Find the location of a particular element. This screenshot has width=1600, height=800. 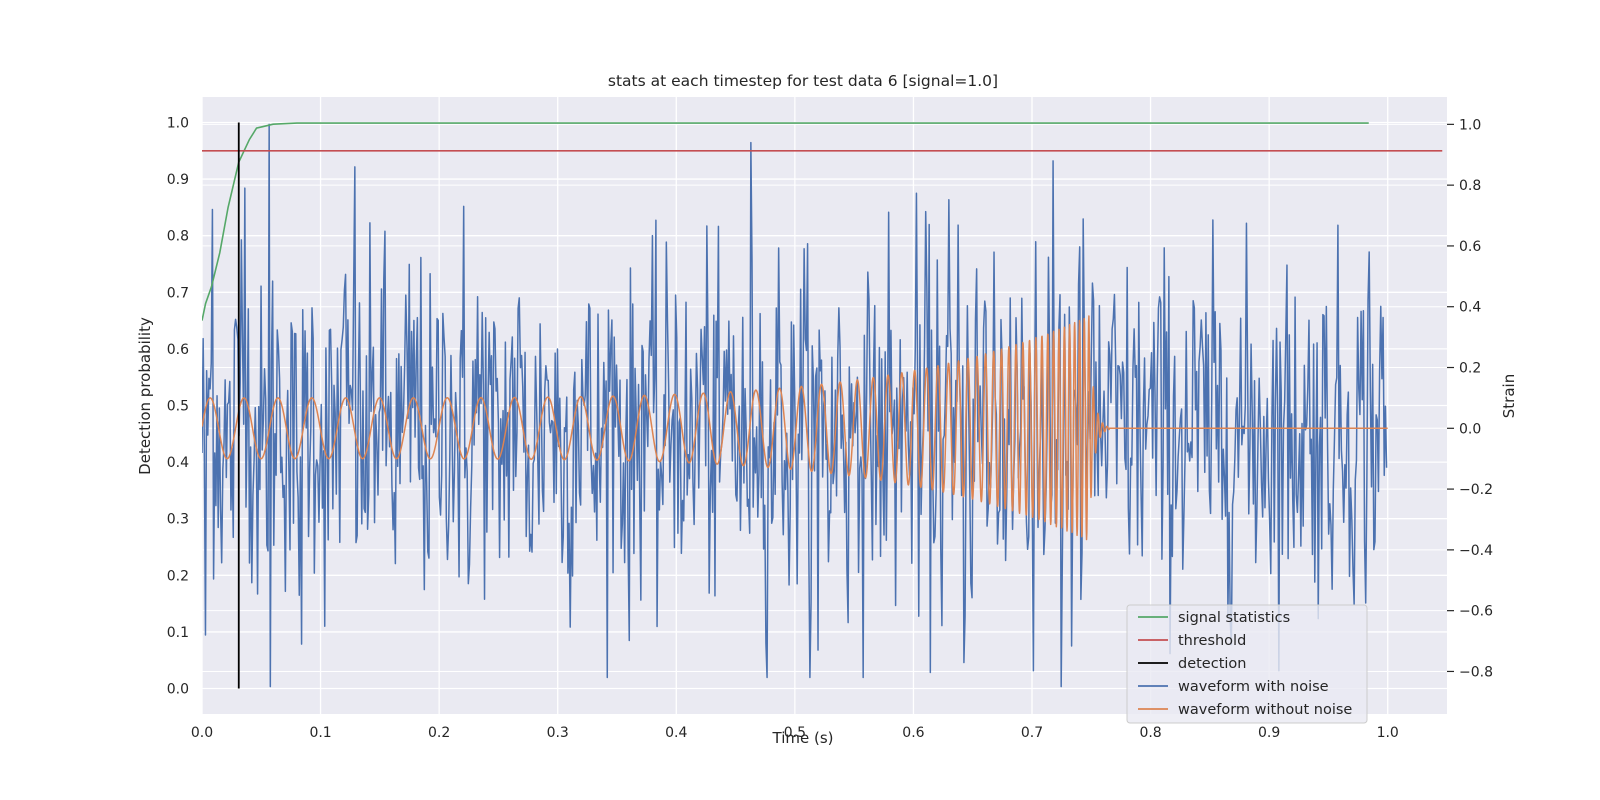

y-tick-label: 0.5 is located at coordinates (178, 407).